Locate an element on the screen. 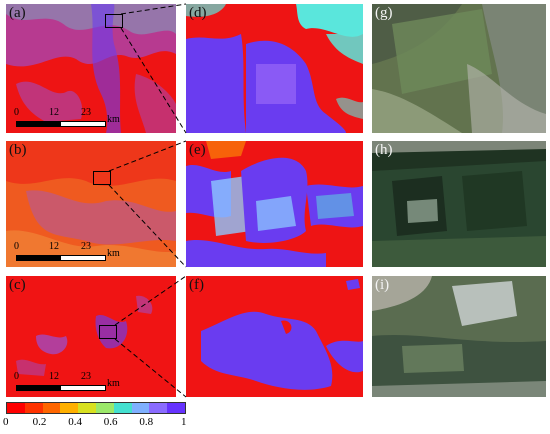 The width and height of the screenshot is (550, 434). colorbar-tick-label: 0.8 is located at coordinates (146, 422).